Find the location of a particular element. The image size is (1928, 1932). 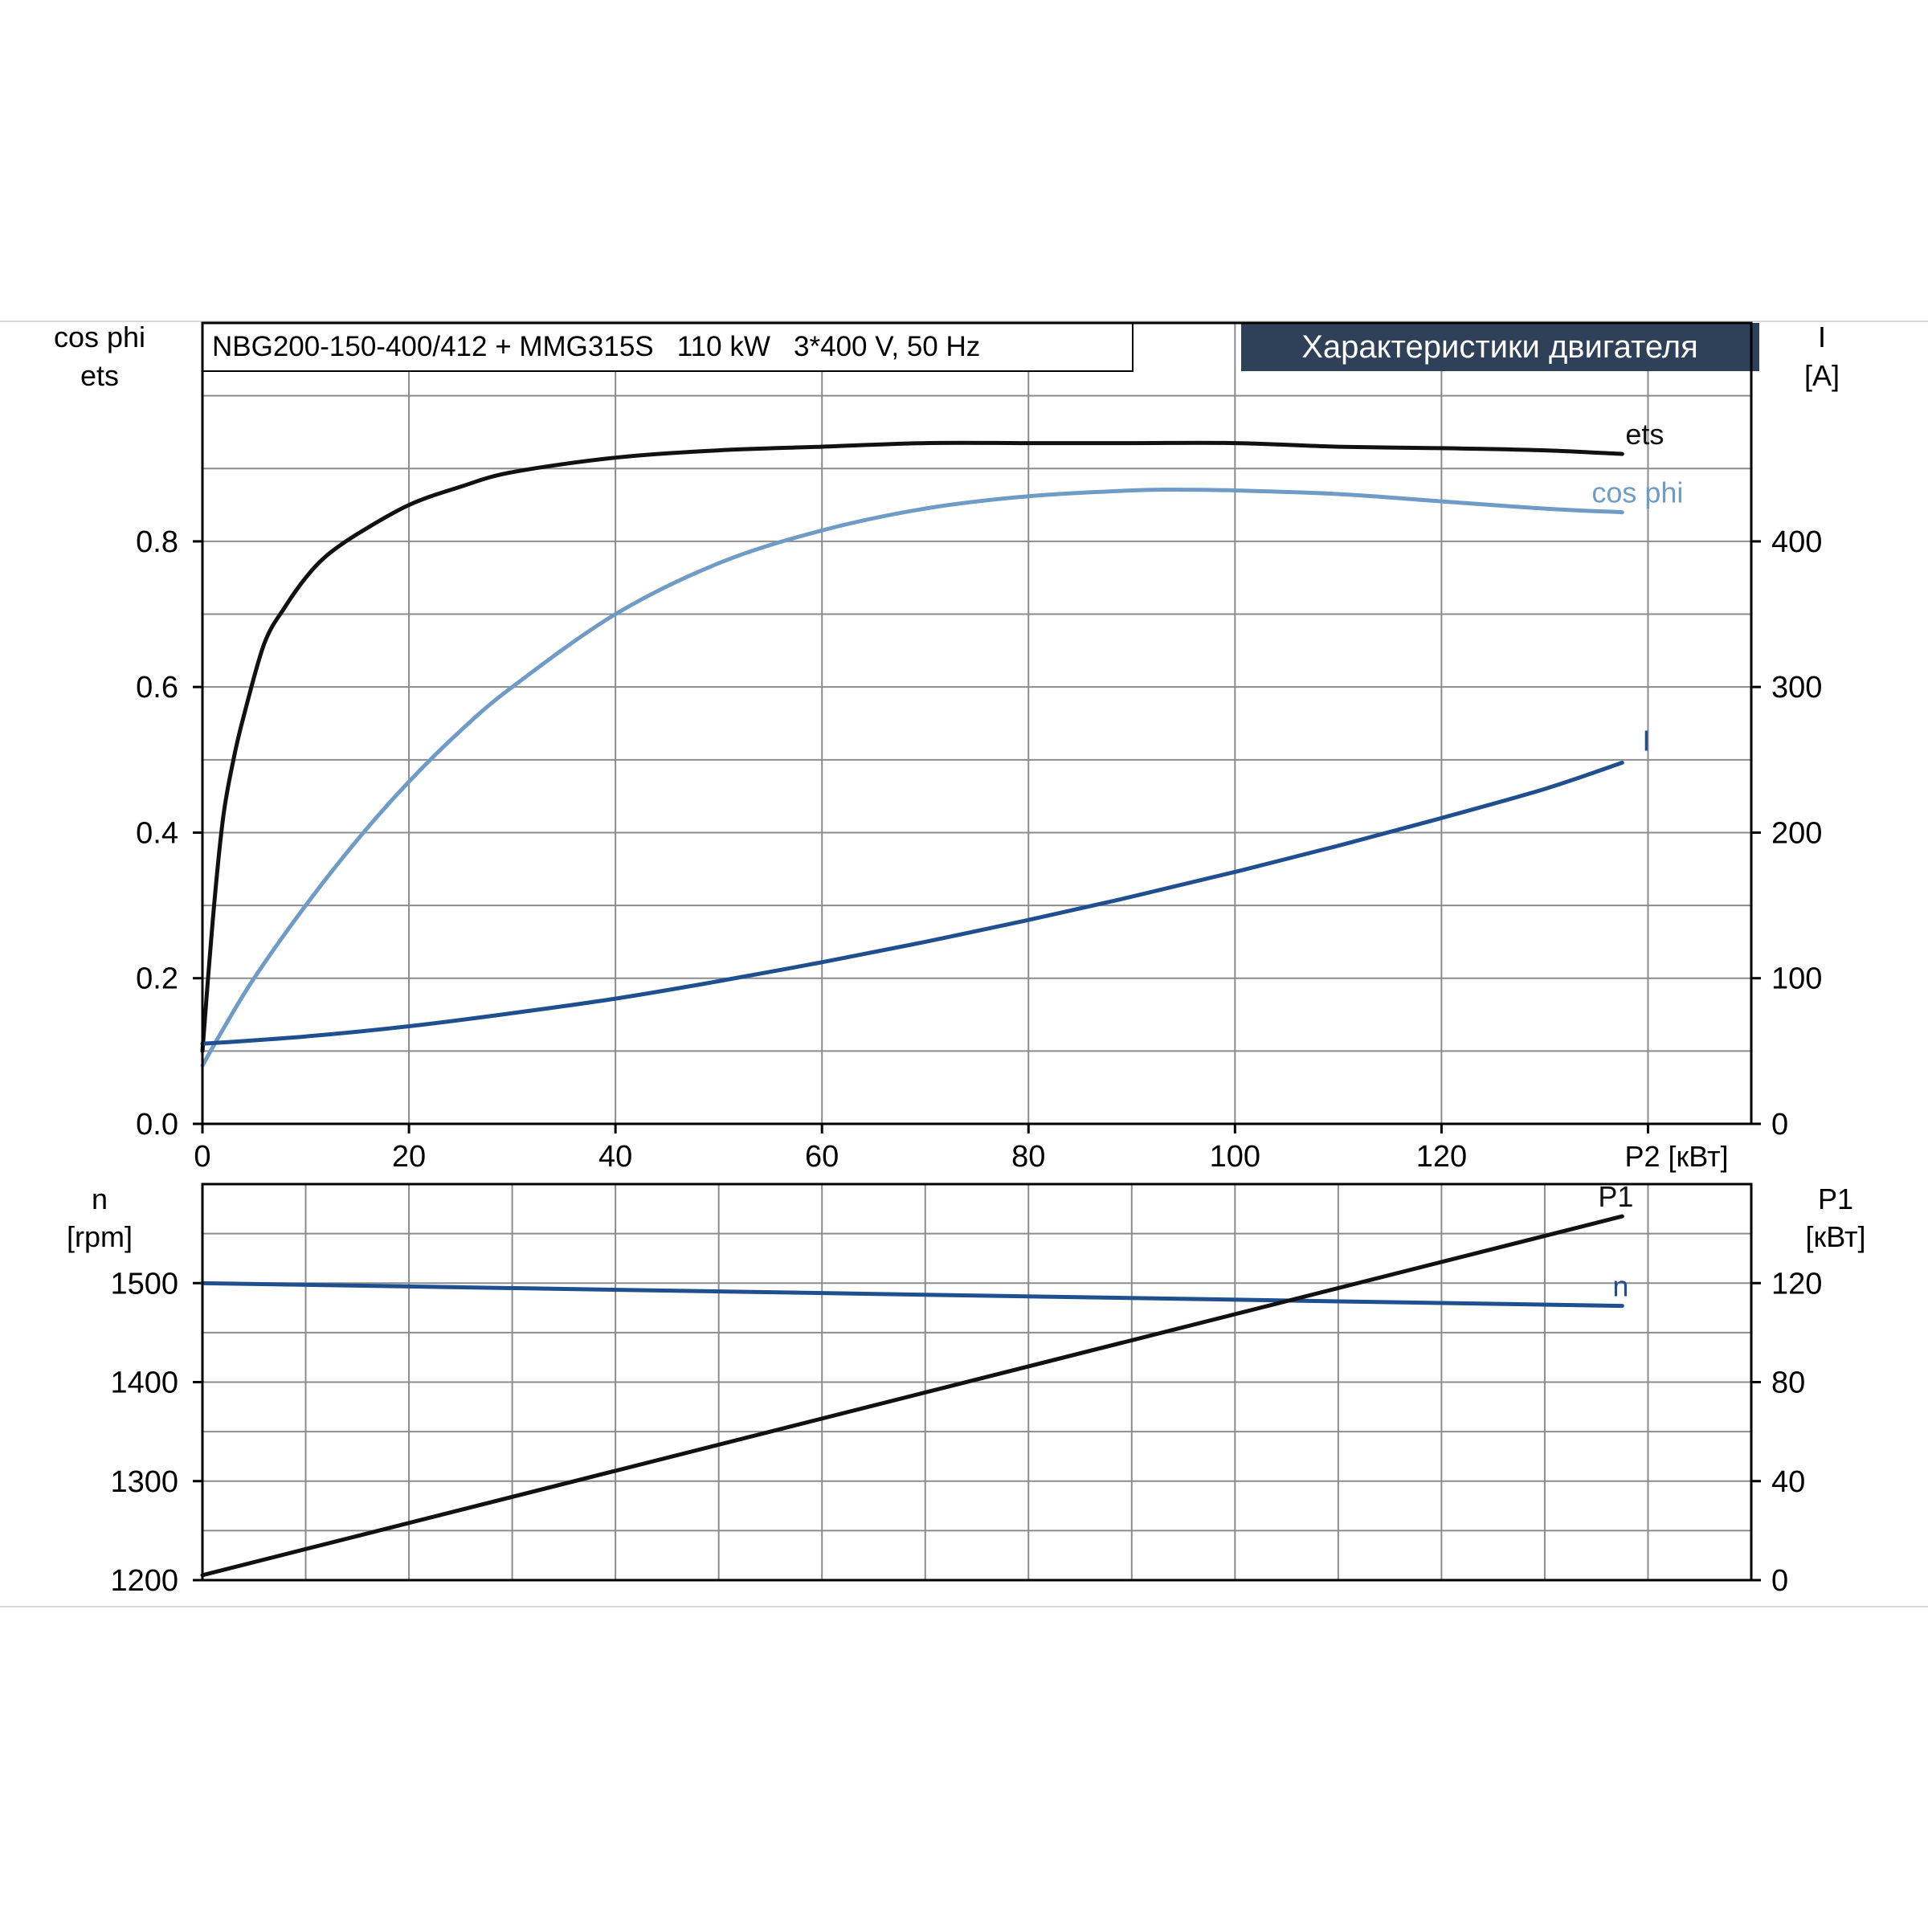

bottom-right-tick-label: 0 is located at coordinates (1779, 1581).